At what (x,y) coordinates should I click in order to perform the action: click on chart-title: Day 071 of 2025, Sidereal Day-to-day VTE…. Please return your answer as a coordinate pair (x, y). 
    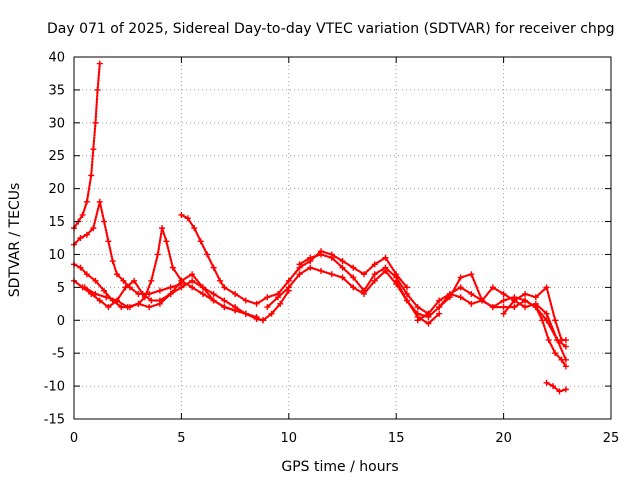
    Looking at the image, I should click on (331, 29).